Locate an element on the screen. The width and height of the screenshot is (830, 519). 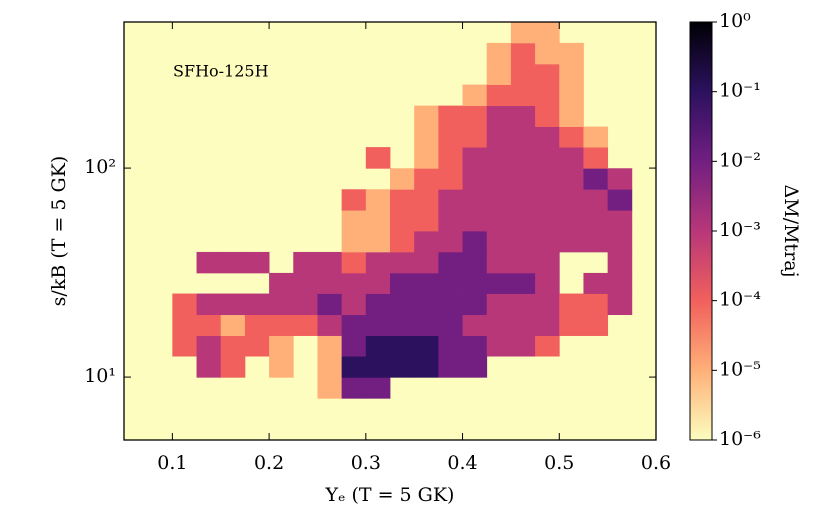
annotation: SFHo-125H is located at coordinates (221, 71).